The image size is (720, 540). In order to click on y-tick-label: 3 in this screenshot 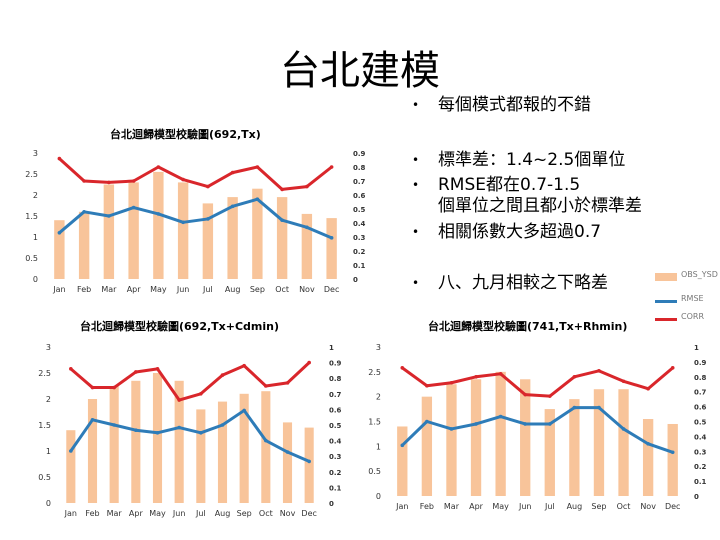, I will do `click(48, 347)`.